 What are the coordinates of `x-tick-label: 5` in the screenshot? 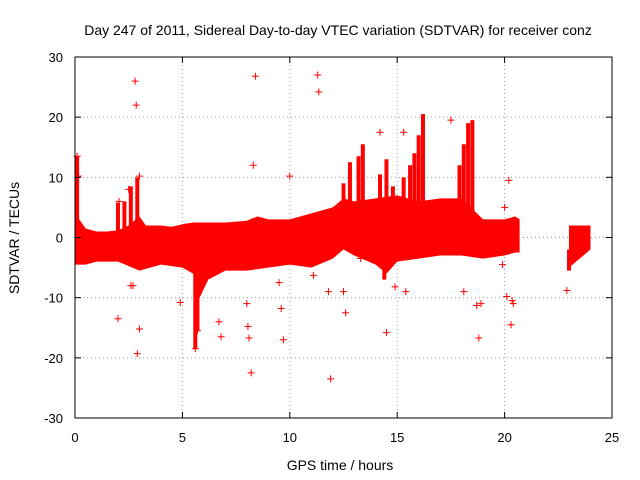 It's located at (182, 437).